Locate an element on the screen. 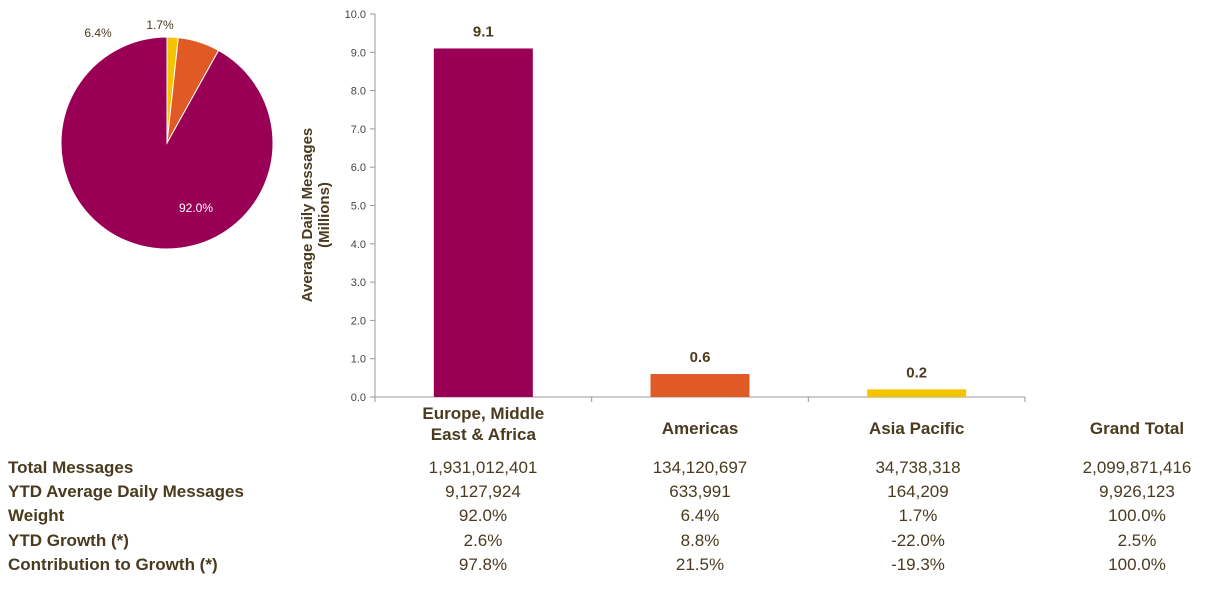 Image resolution: width=1219 pixels, height=604 pixels. y-tick-label: 7.0 is located at coordinates (358, 130).